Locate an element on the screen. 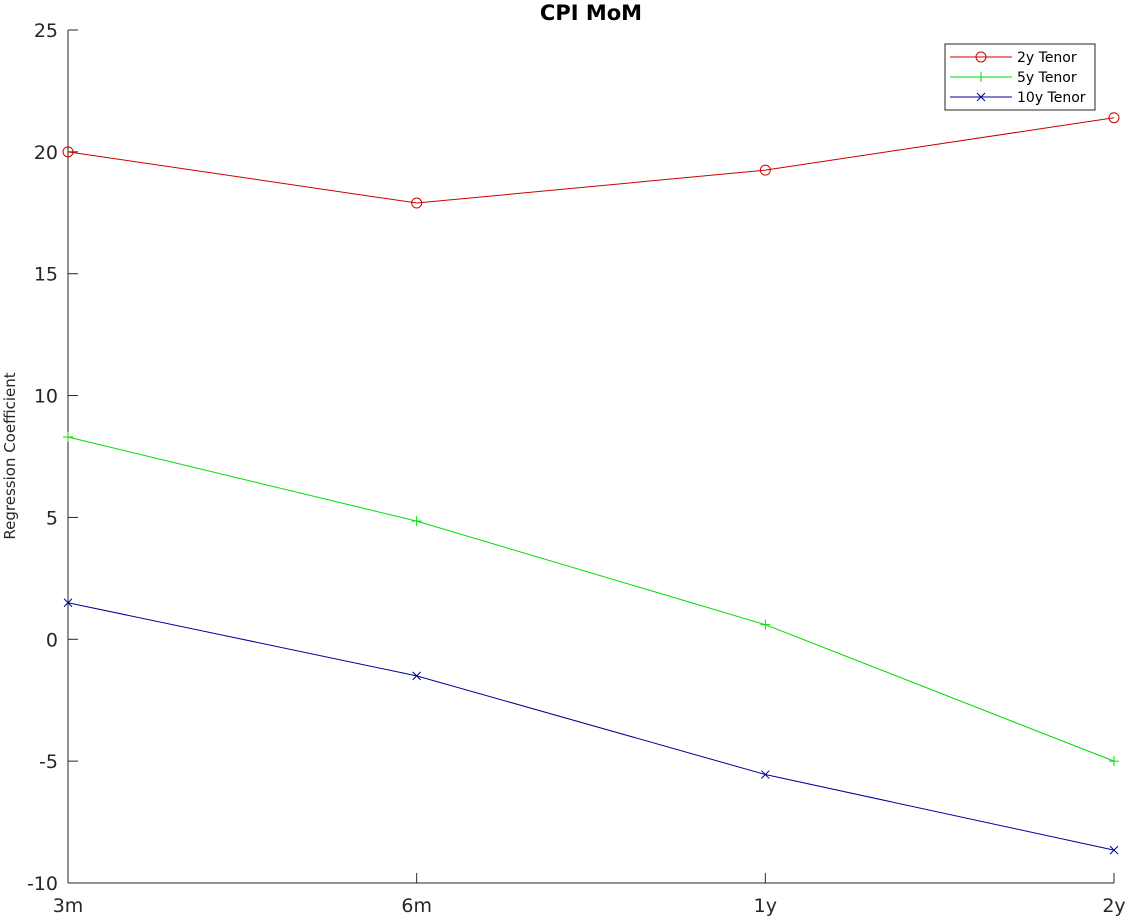 Image resolution: width=1128 pixels, height=919 pixels. data-point-2-3-b is located at coordinates (1114, 850).